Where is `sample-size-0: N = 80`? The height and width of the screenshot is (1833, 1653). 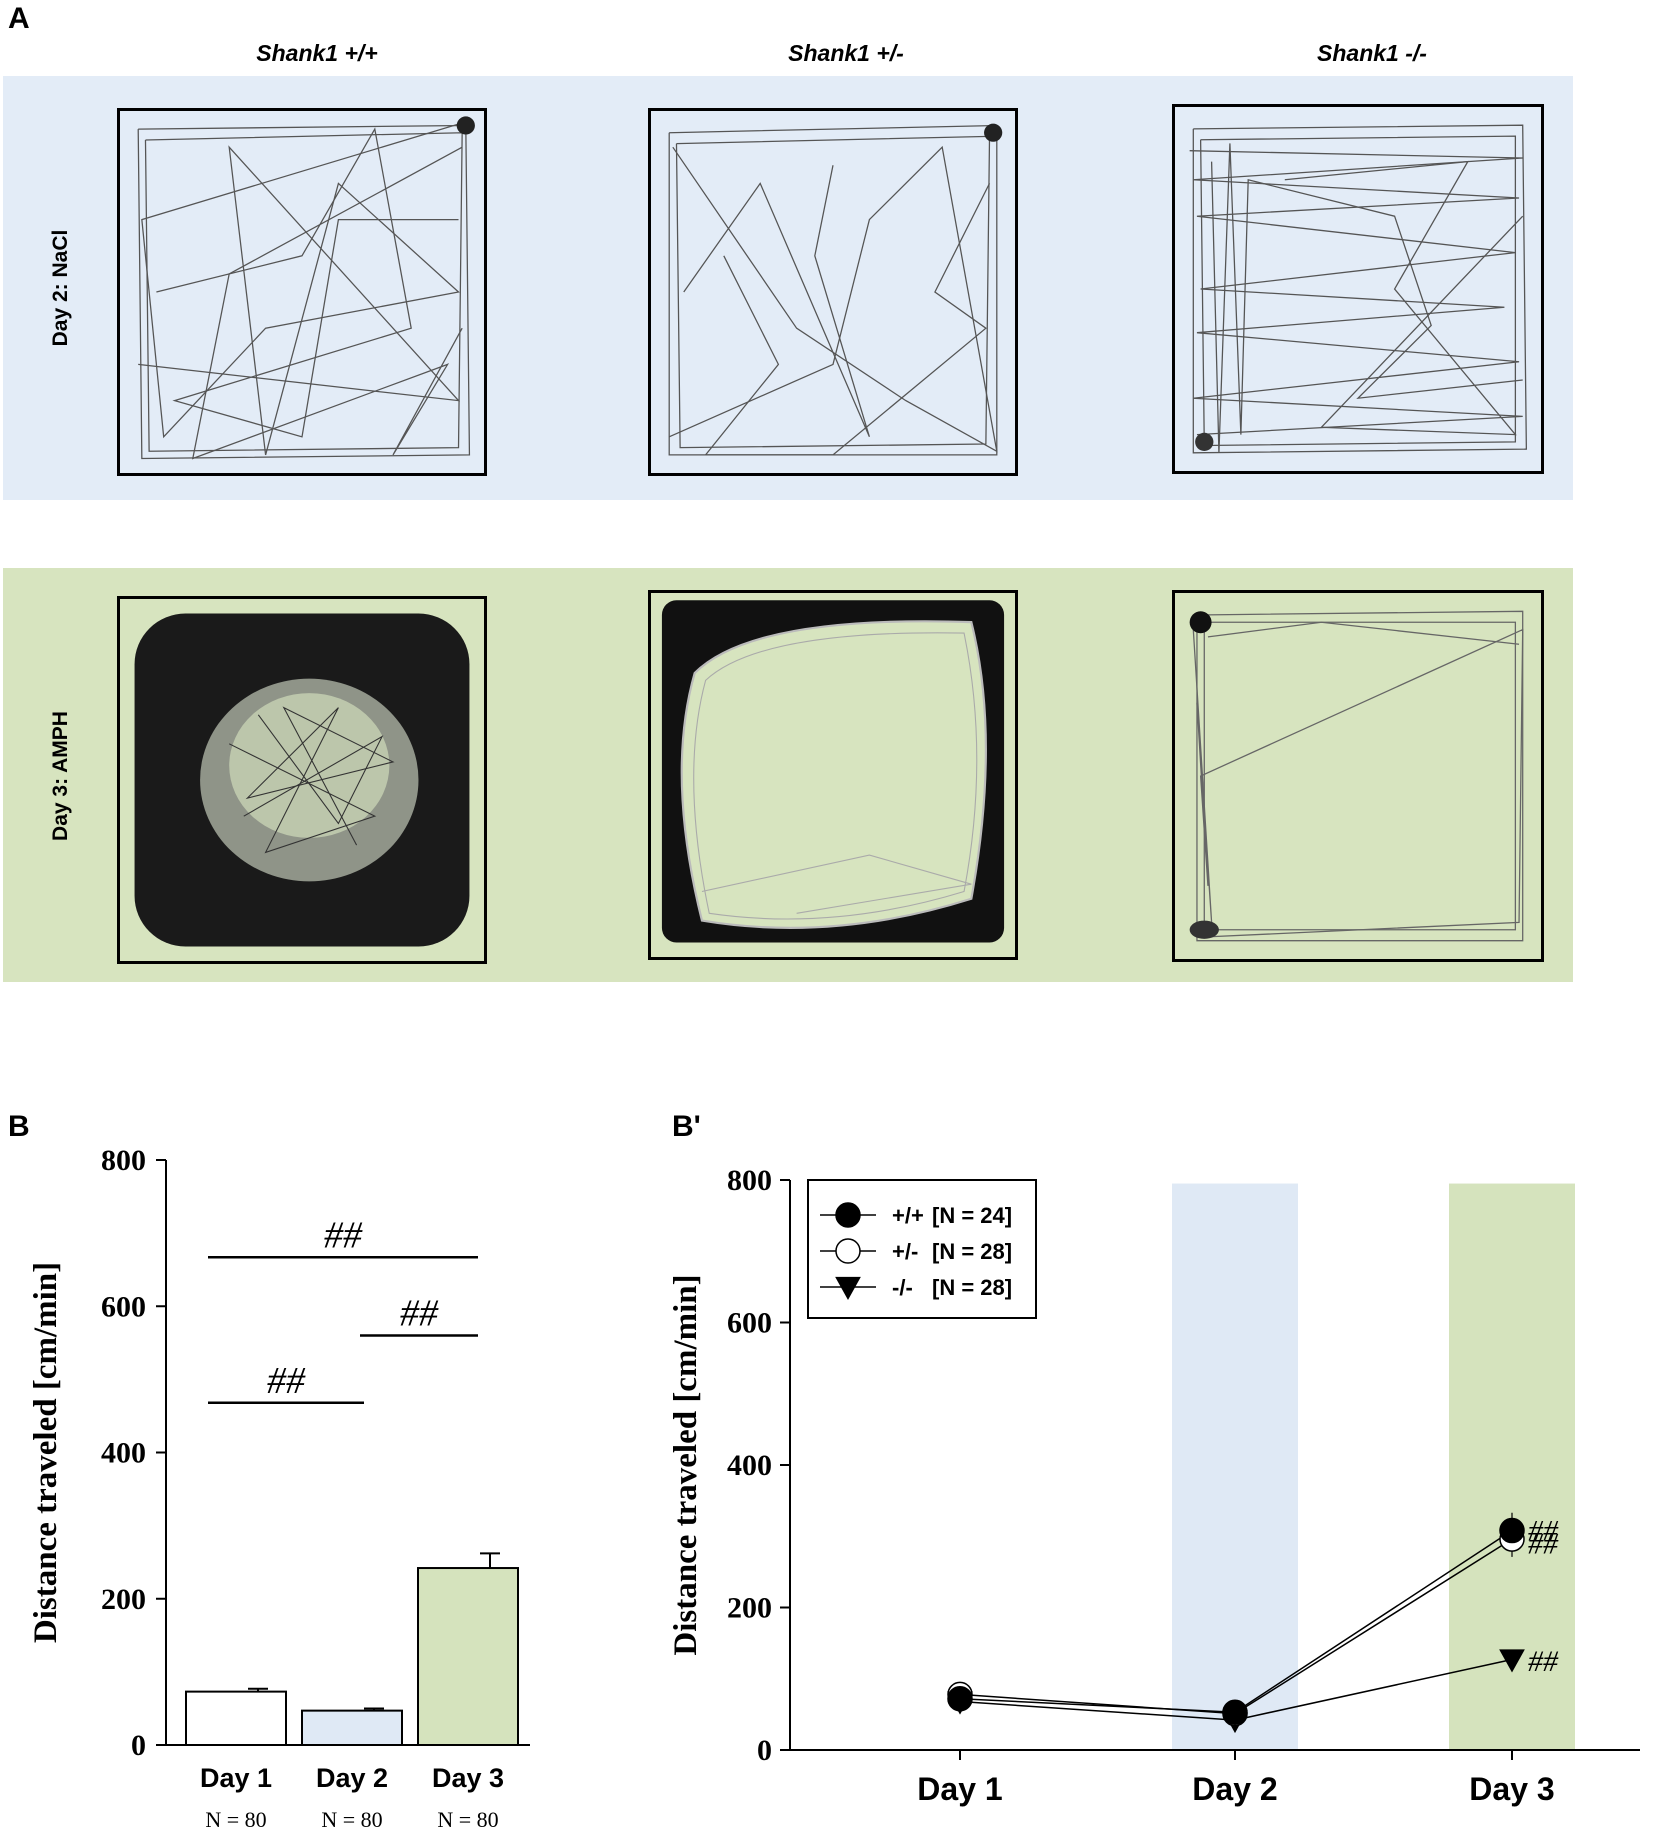 sample-size-0: N = 80 is located at coordinates (235, 1819).